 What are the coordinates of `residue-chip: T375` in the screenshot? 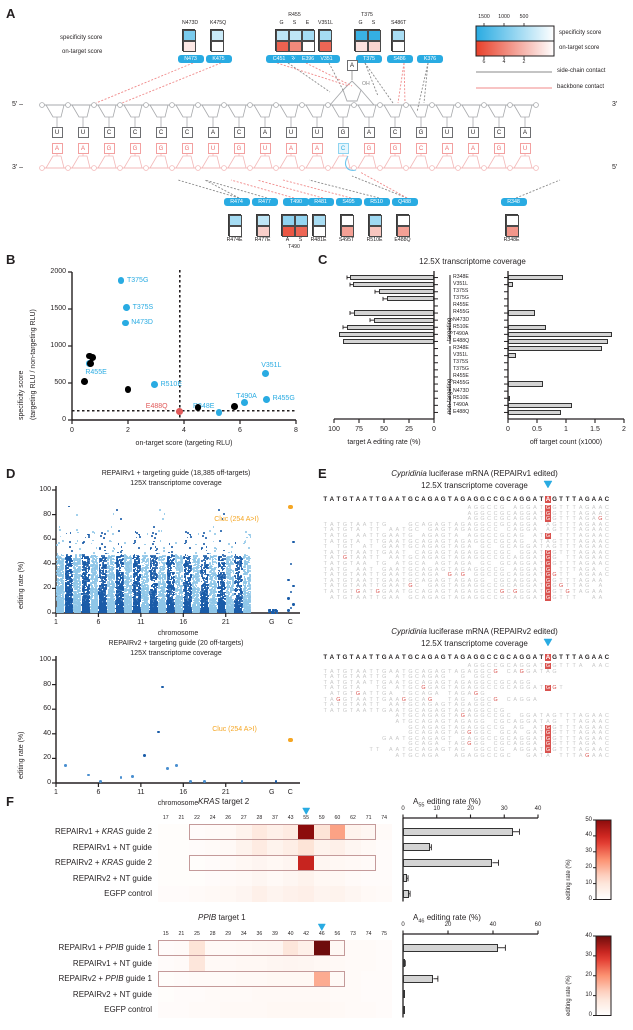 It's located at (369, 59).